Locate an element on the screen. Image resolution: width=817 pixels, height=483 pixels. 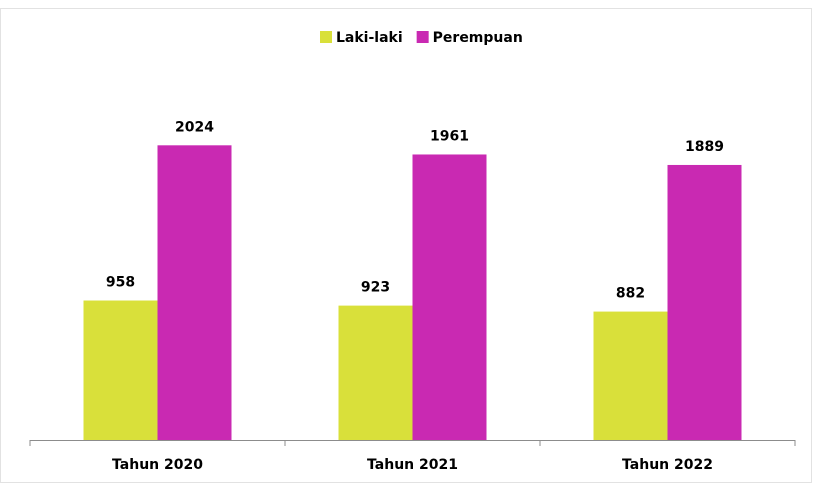
x-tick-label: Tahun 2020 is located at coordinates (157, 465).